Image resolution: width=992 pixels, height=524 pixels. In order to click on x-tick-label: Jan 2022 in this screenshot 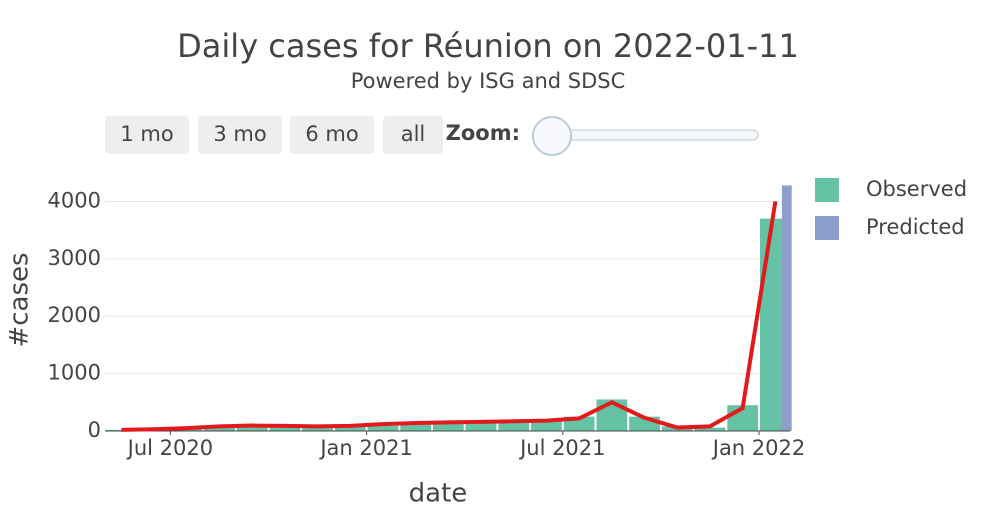, I will do `click(758, 448)`.